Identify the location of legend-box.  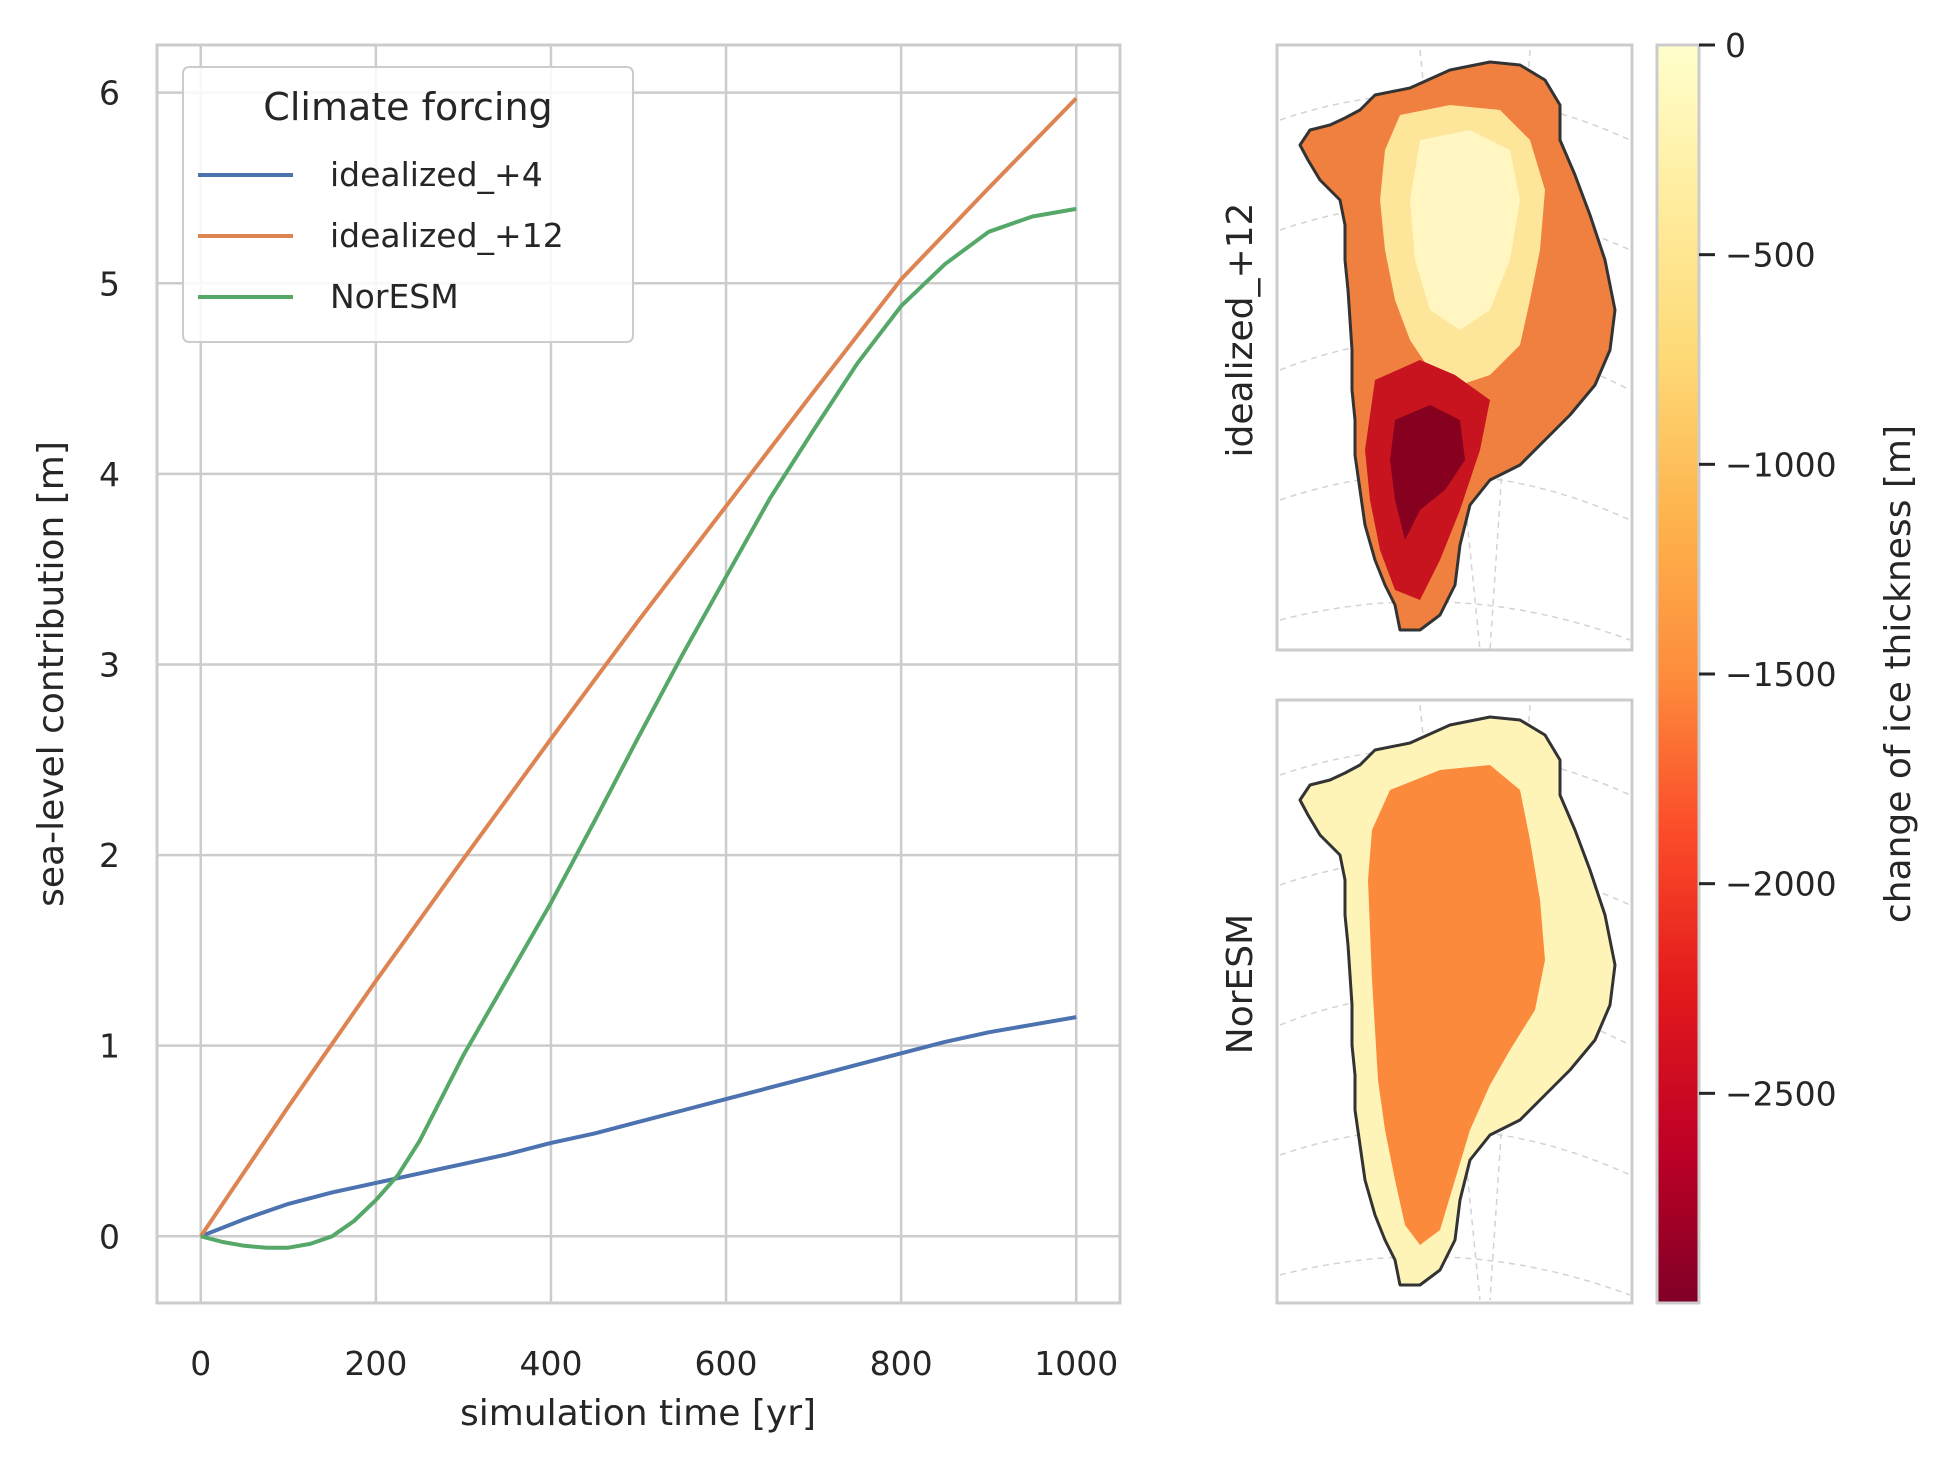
(408, 204).